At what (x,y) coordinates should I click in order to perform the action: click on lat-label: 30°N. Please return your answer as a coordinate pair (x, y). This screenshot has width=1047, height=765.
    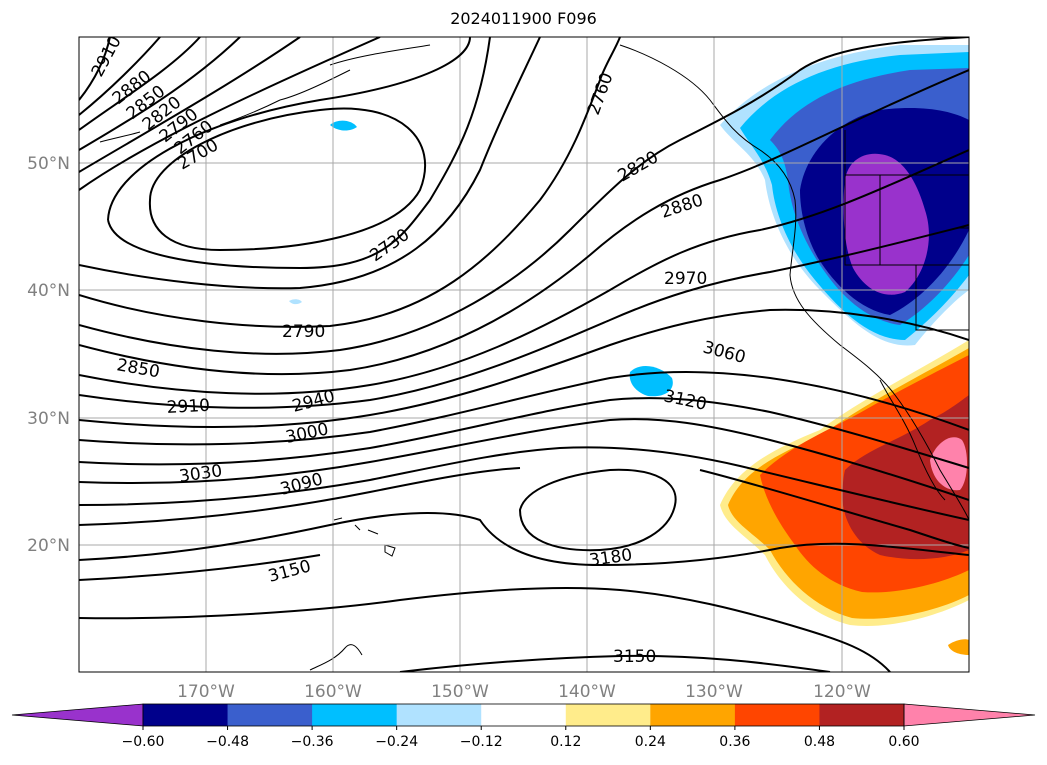
    Looking at the image, I should click on (48, 419).